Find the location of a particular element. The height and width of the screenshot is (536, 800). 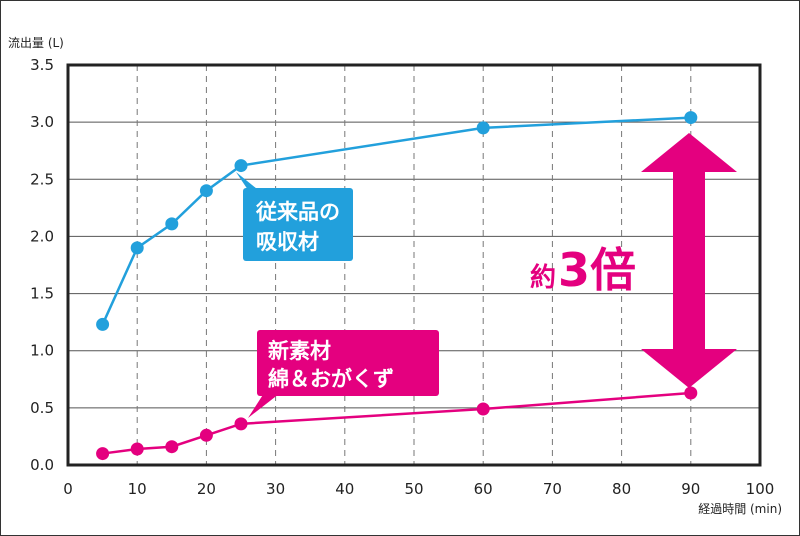

y-tick-label: 3.0 is located at coordinates (42, 122).